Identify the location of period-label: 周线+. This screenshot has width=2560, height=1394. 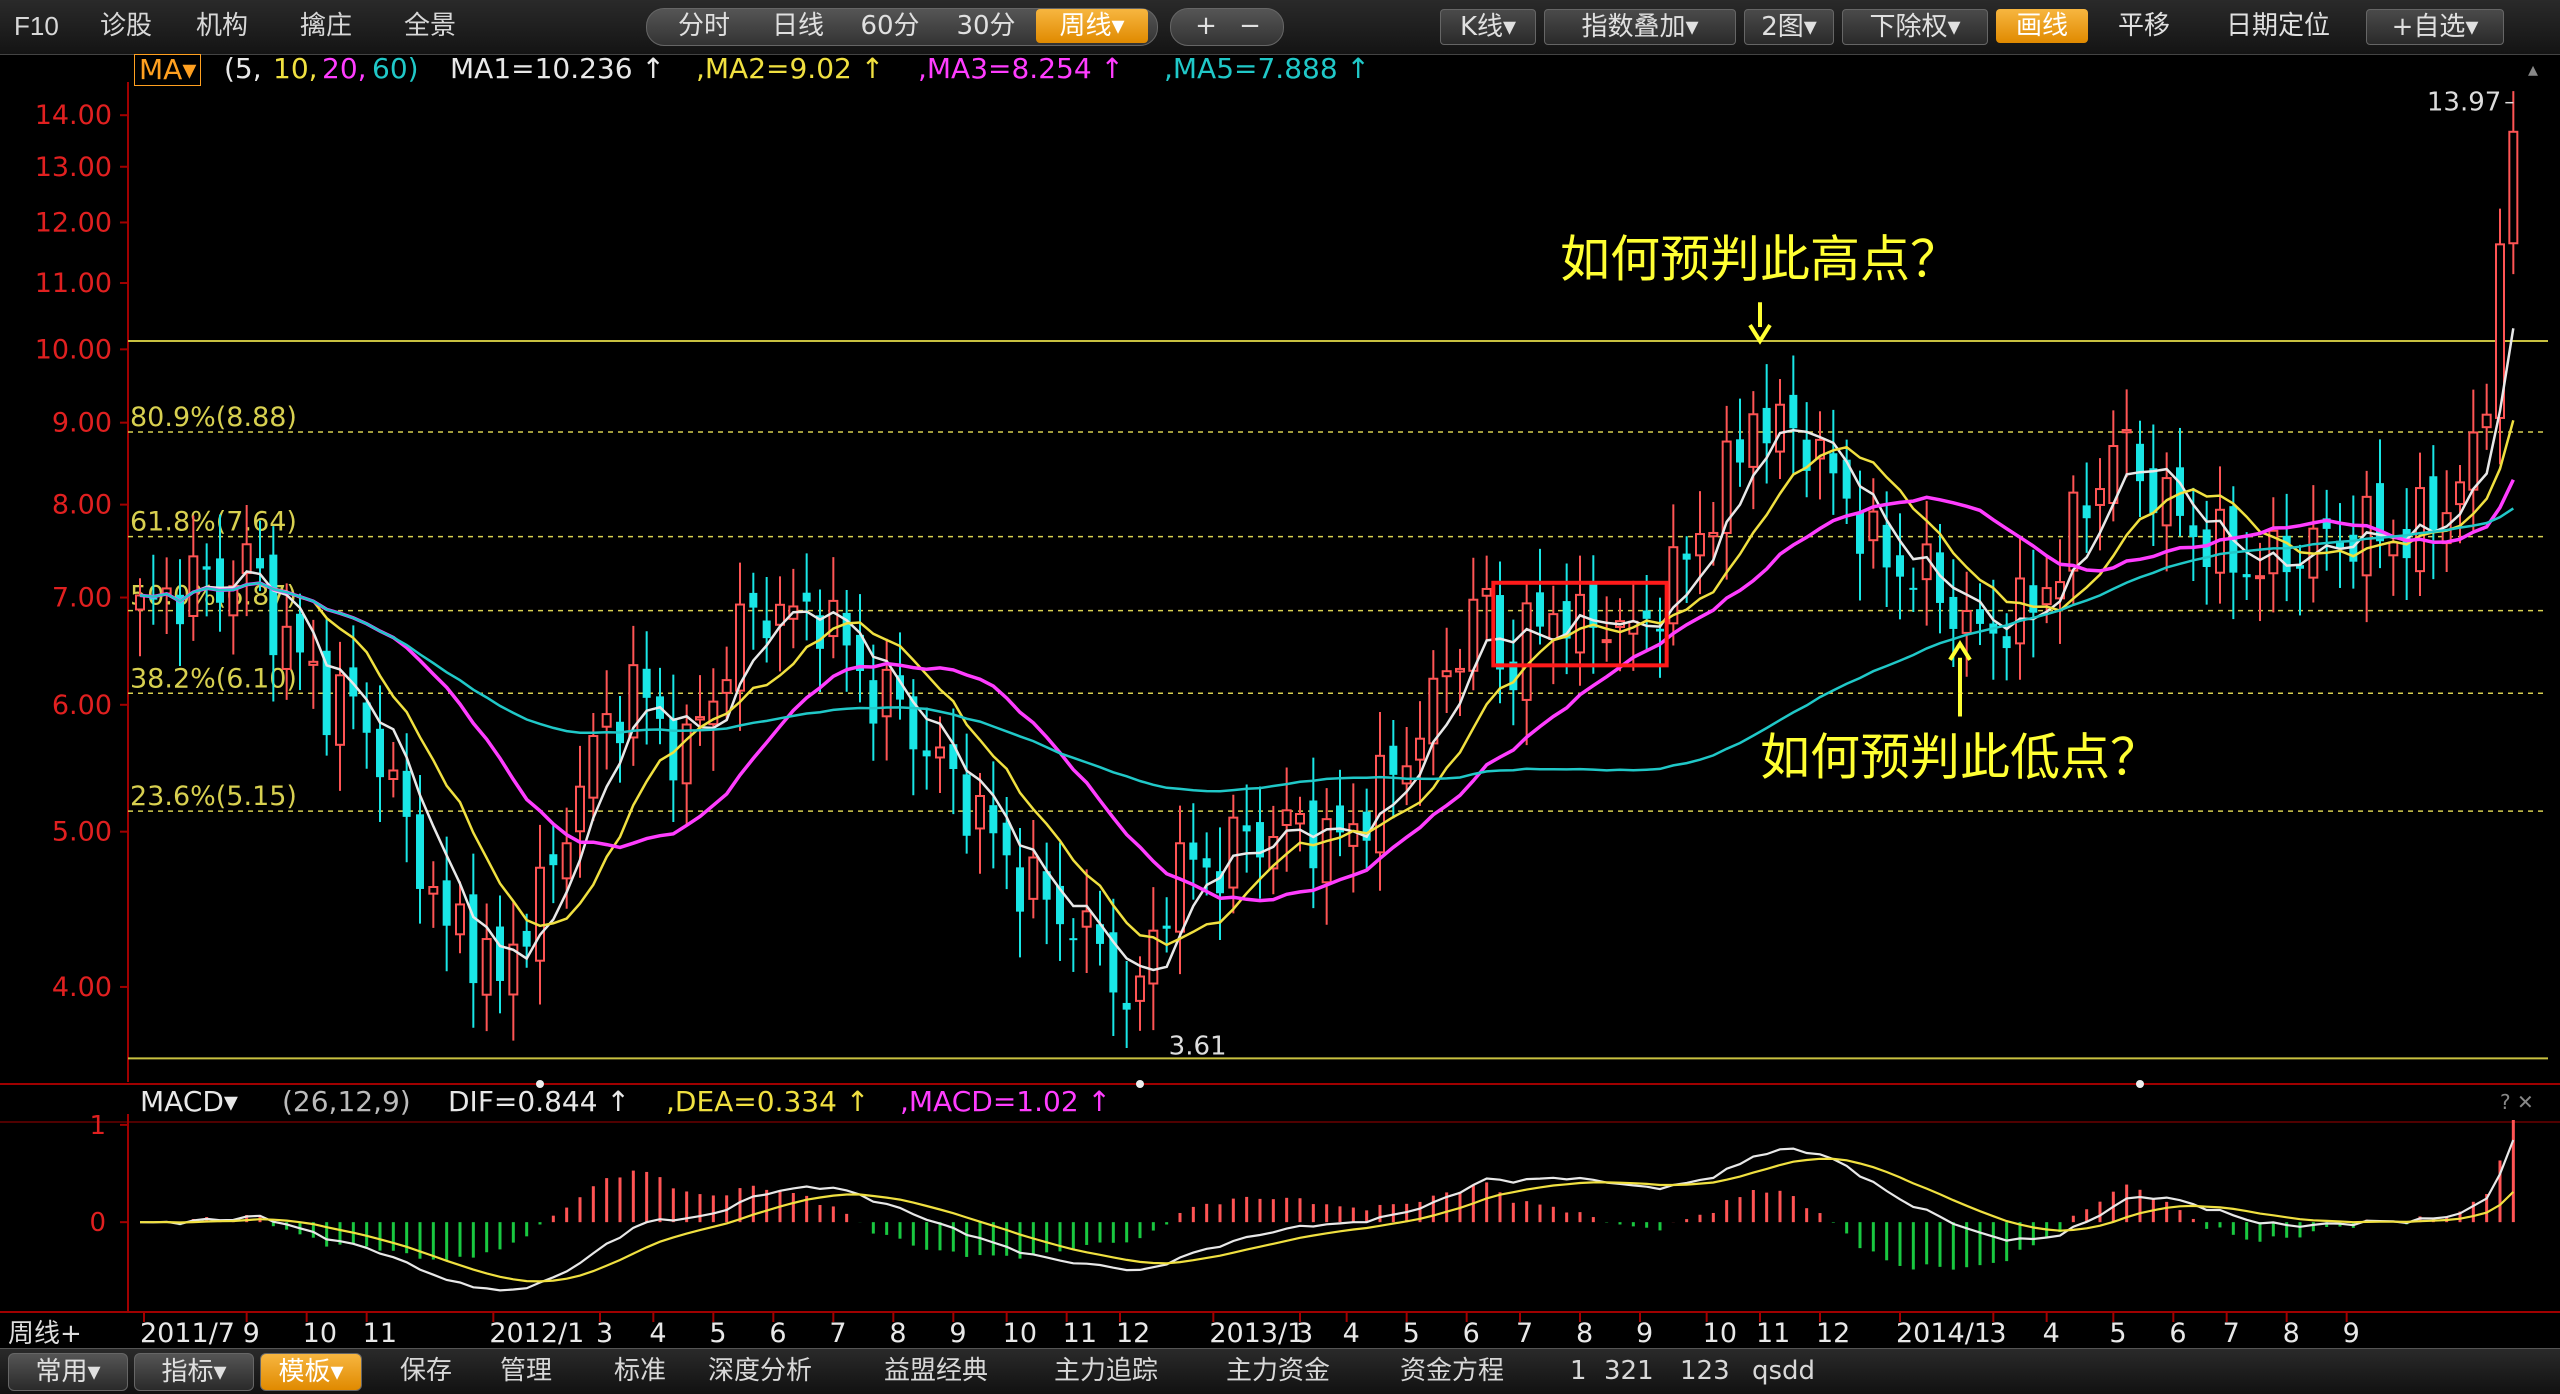
(45, 1334).